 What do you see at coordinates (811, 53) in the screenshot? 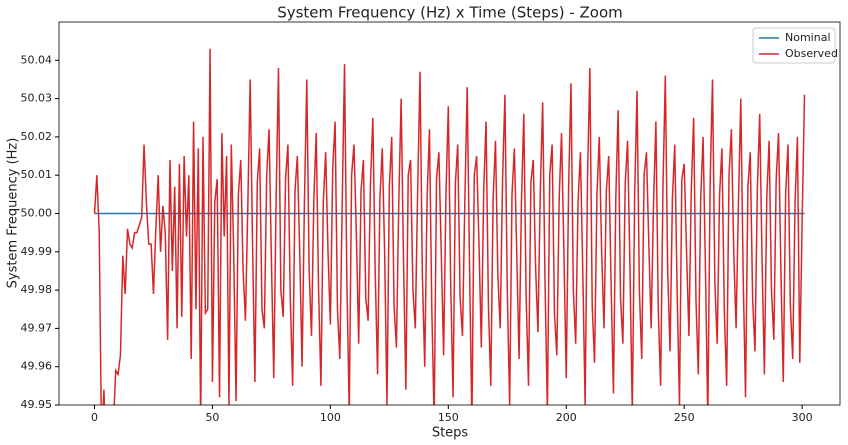
I see `legend-label: Observed` at bounding box center [811, 53].